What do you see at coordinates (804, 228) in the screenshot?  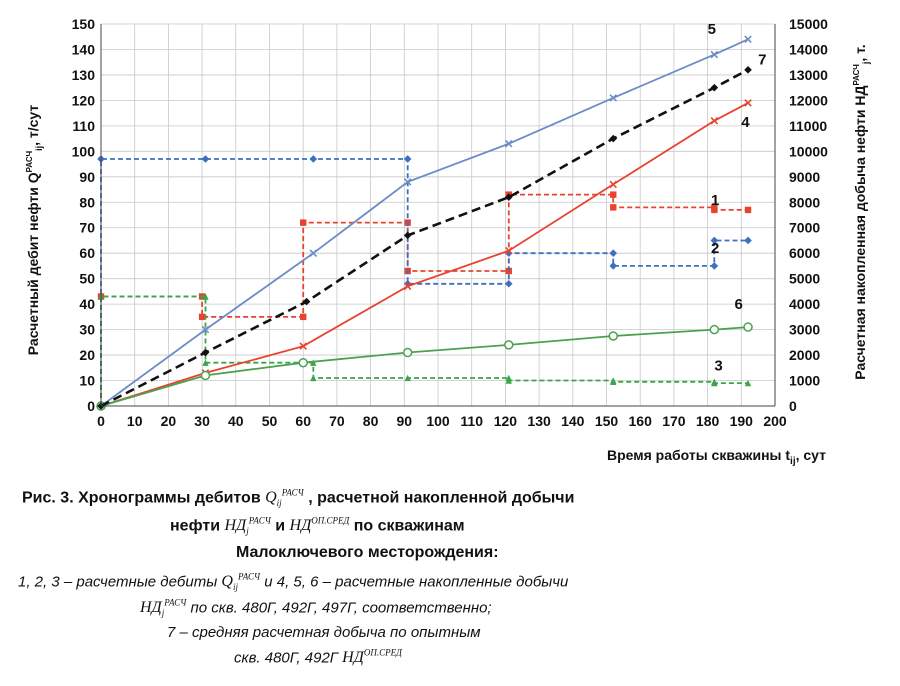 I see `y-right-tick-label: 7000` at bounding box center [804, 228].